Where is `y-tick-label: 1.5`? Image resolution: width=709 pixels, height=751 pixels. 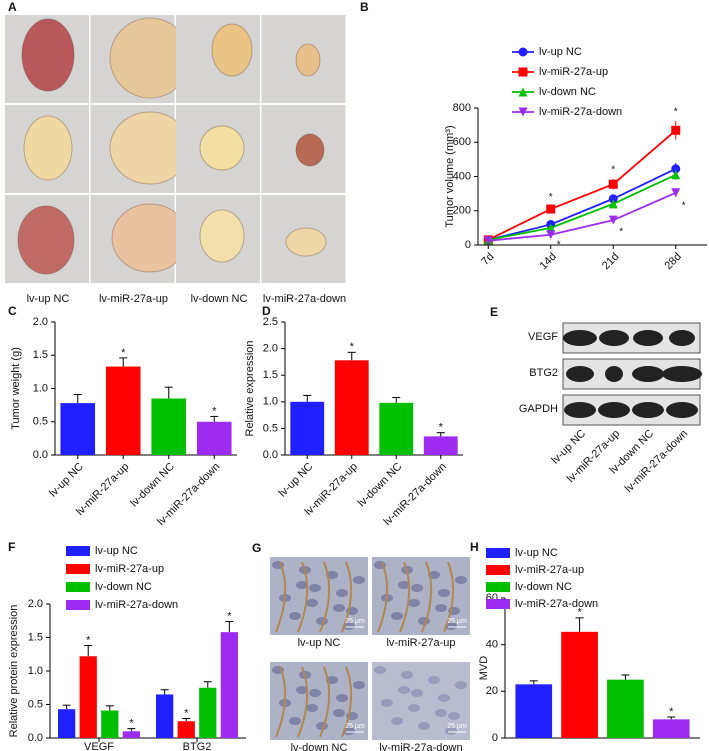
y-tick-label: 1.5 is located at coordinates (35, 637).